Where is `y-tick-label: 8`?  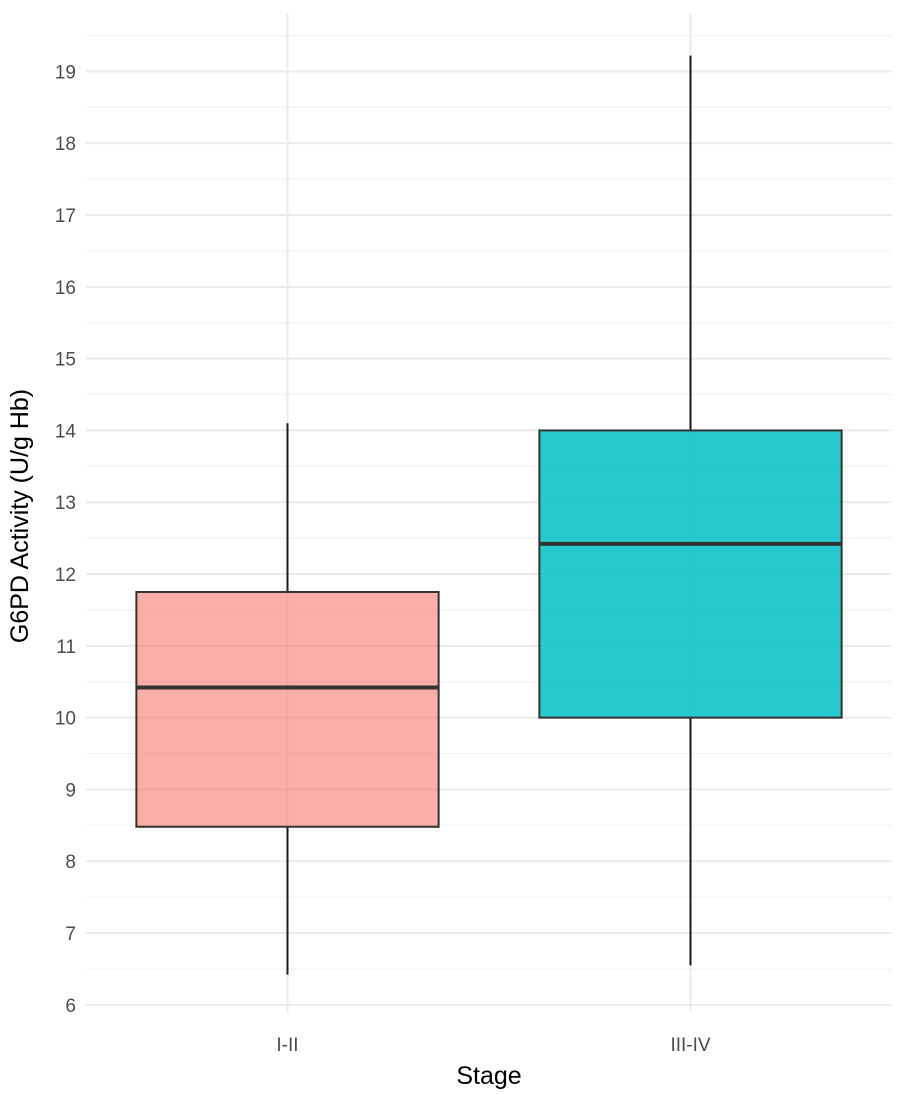
y-tick-label: 8 is located at coordinates (70, 862).